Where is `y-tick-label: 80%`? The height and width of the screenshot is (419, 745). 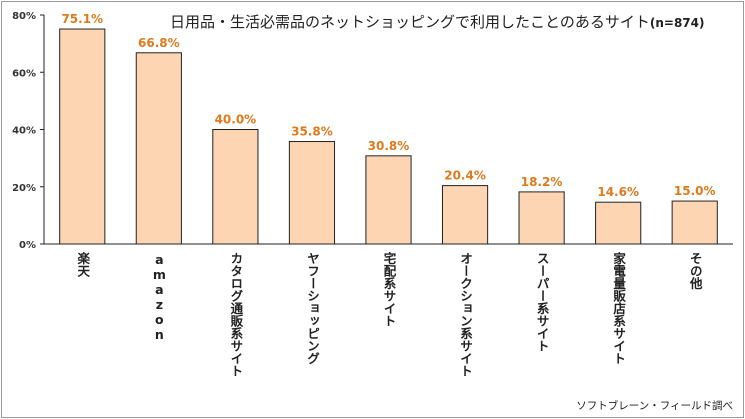
y-tick-label: 80% is located at coordinates (24, 16).